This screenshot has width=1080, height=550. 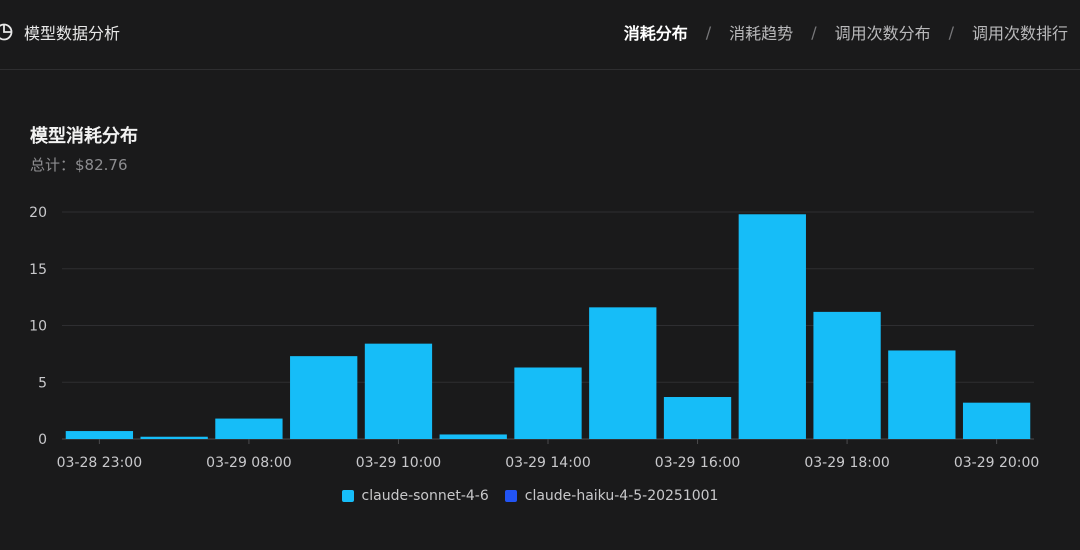 I want to click on legend-label: claude-sonnet-4-6, so click(x=425, y=496).